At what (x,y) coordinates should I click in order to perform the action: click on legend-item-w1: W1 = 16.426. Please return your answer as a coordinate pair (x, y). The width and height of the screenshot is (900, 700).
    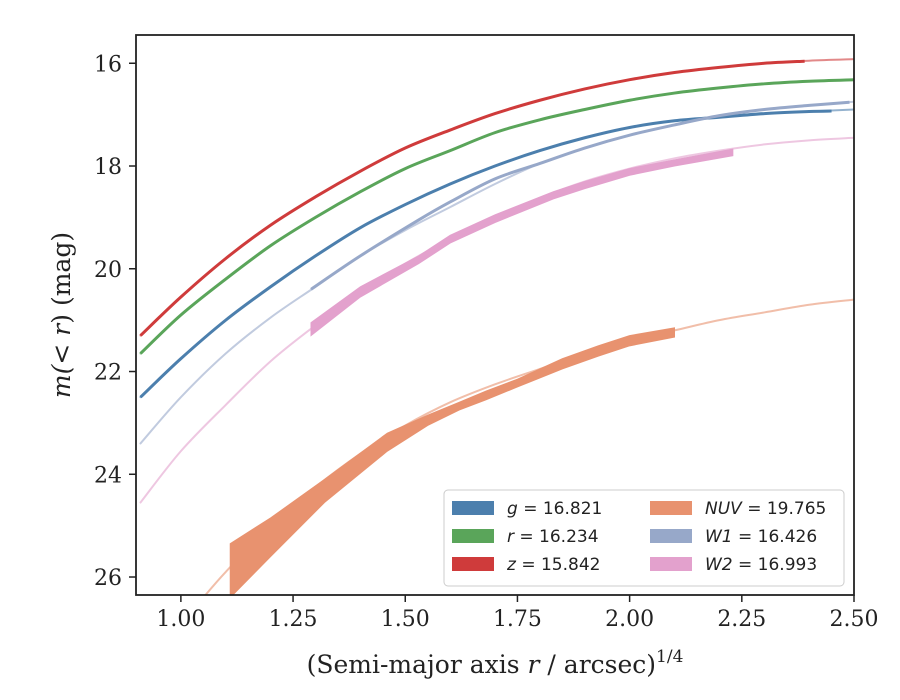
    Looking at the image, I should click on (733, 537).